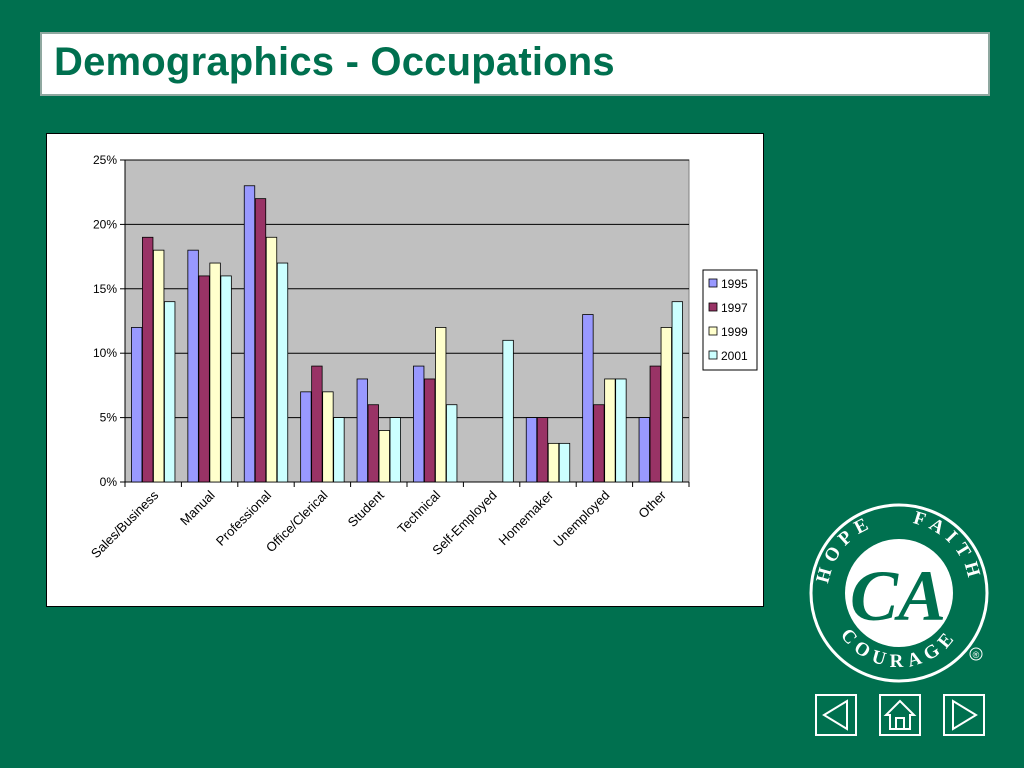  I want to click on x-tick-label: Student, so click(366, 508).